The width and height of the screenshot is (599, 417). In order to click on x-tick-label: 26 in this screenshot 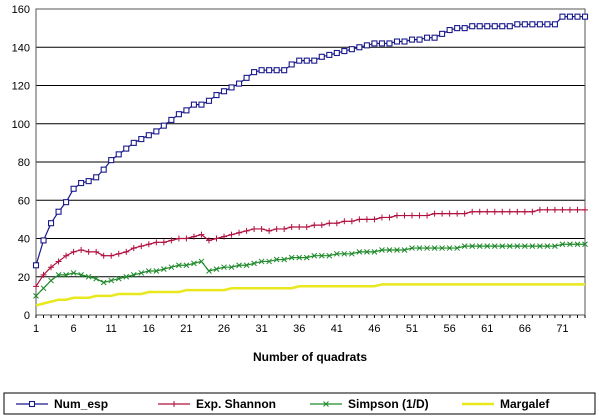, I will do `click(224, 329)`.